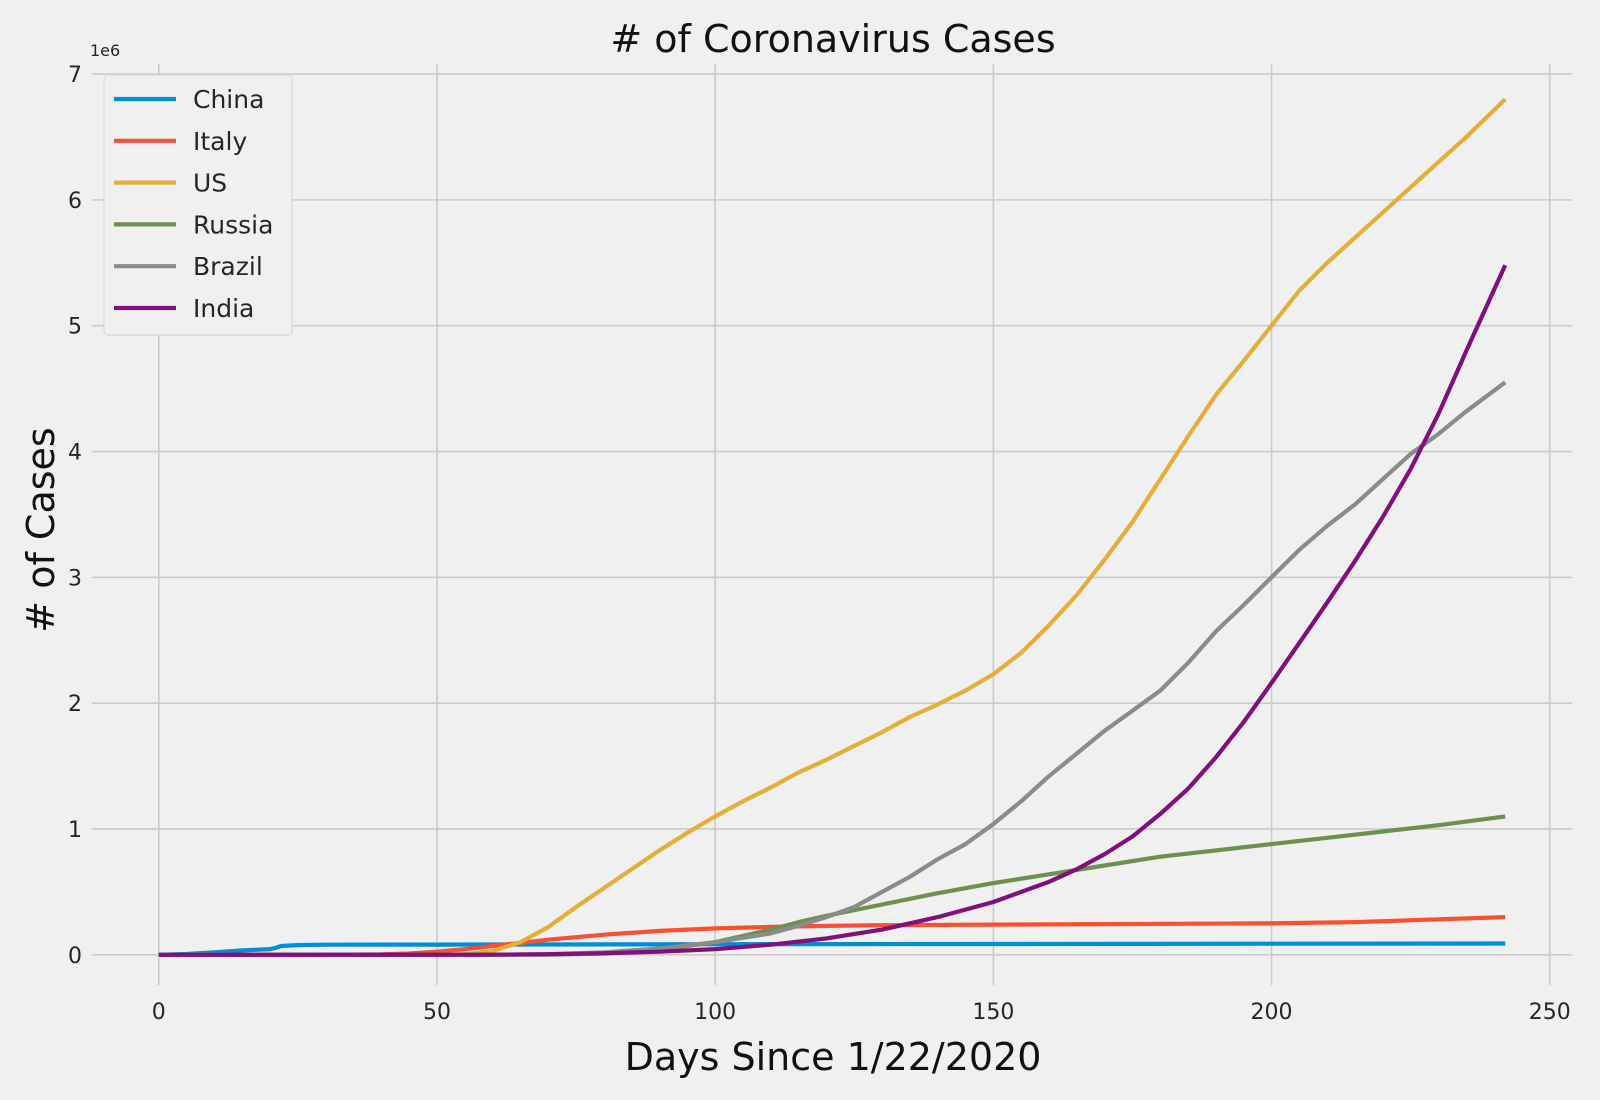  Describe the element at coordinates (233, 224) in the screenshot. I see `legend-label-russia: Russia` at that location.